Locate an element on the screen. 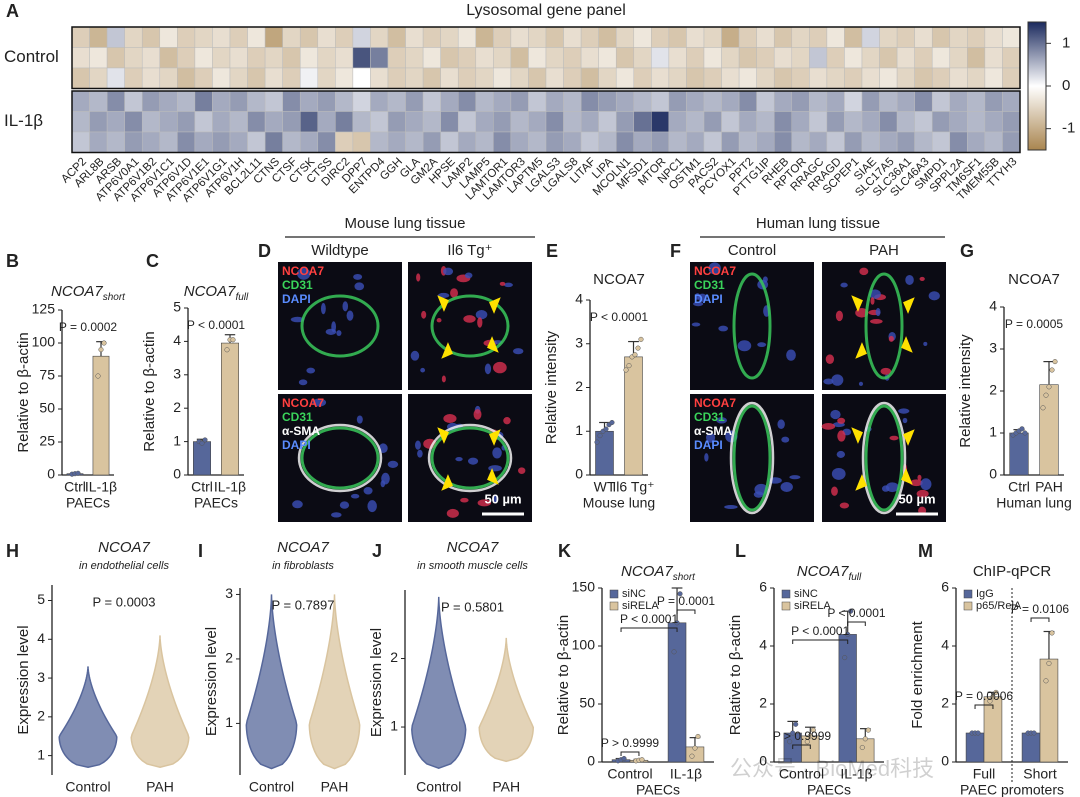  y-tick-label: 2 is located at coordinates (229, 658).